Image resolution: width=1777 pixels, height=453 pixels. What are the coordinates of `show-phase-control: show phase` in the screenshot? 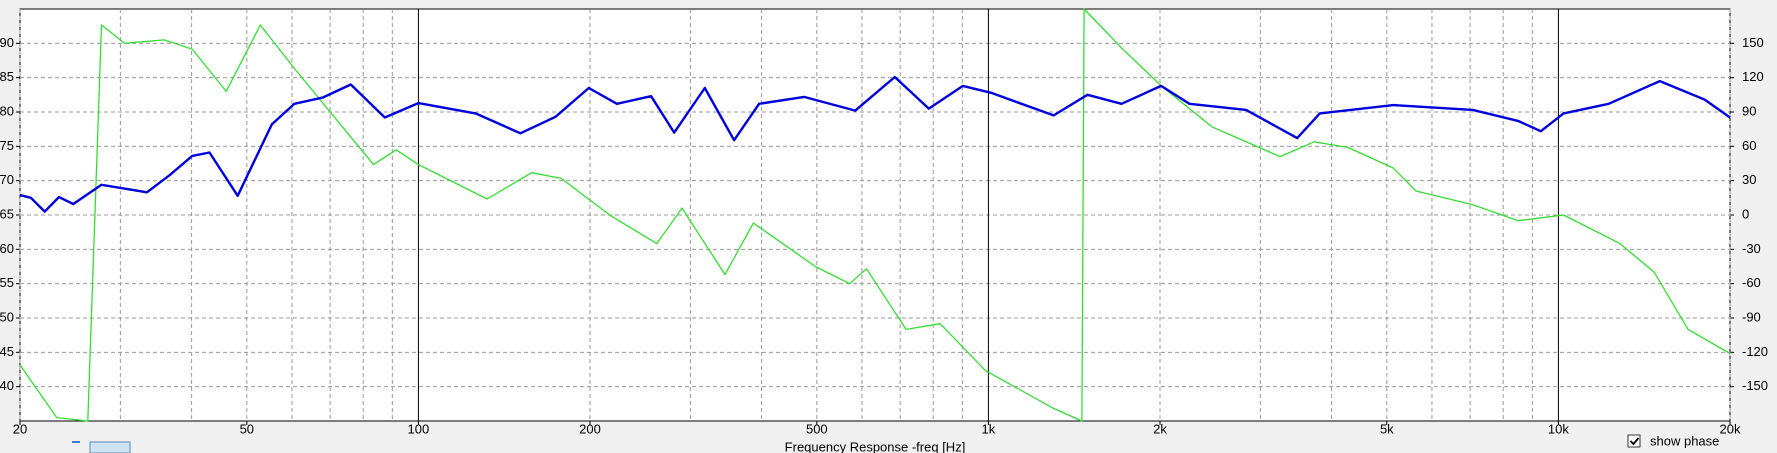 It's located at (1673, 440).